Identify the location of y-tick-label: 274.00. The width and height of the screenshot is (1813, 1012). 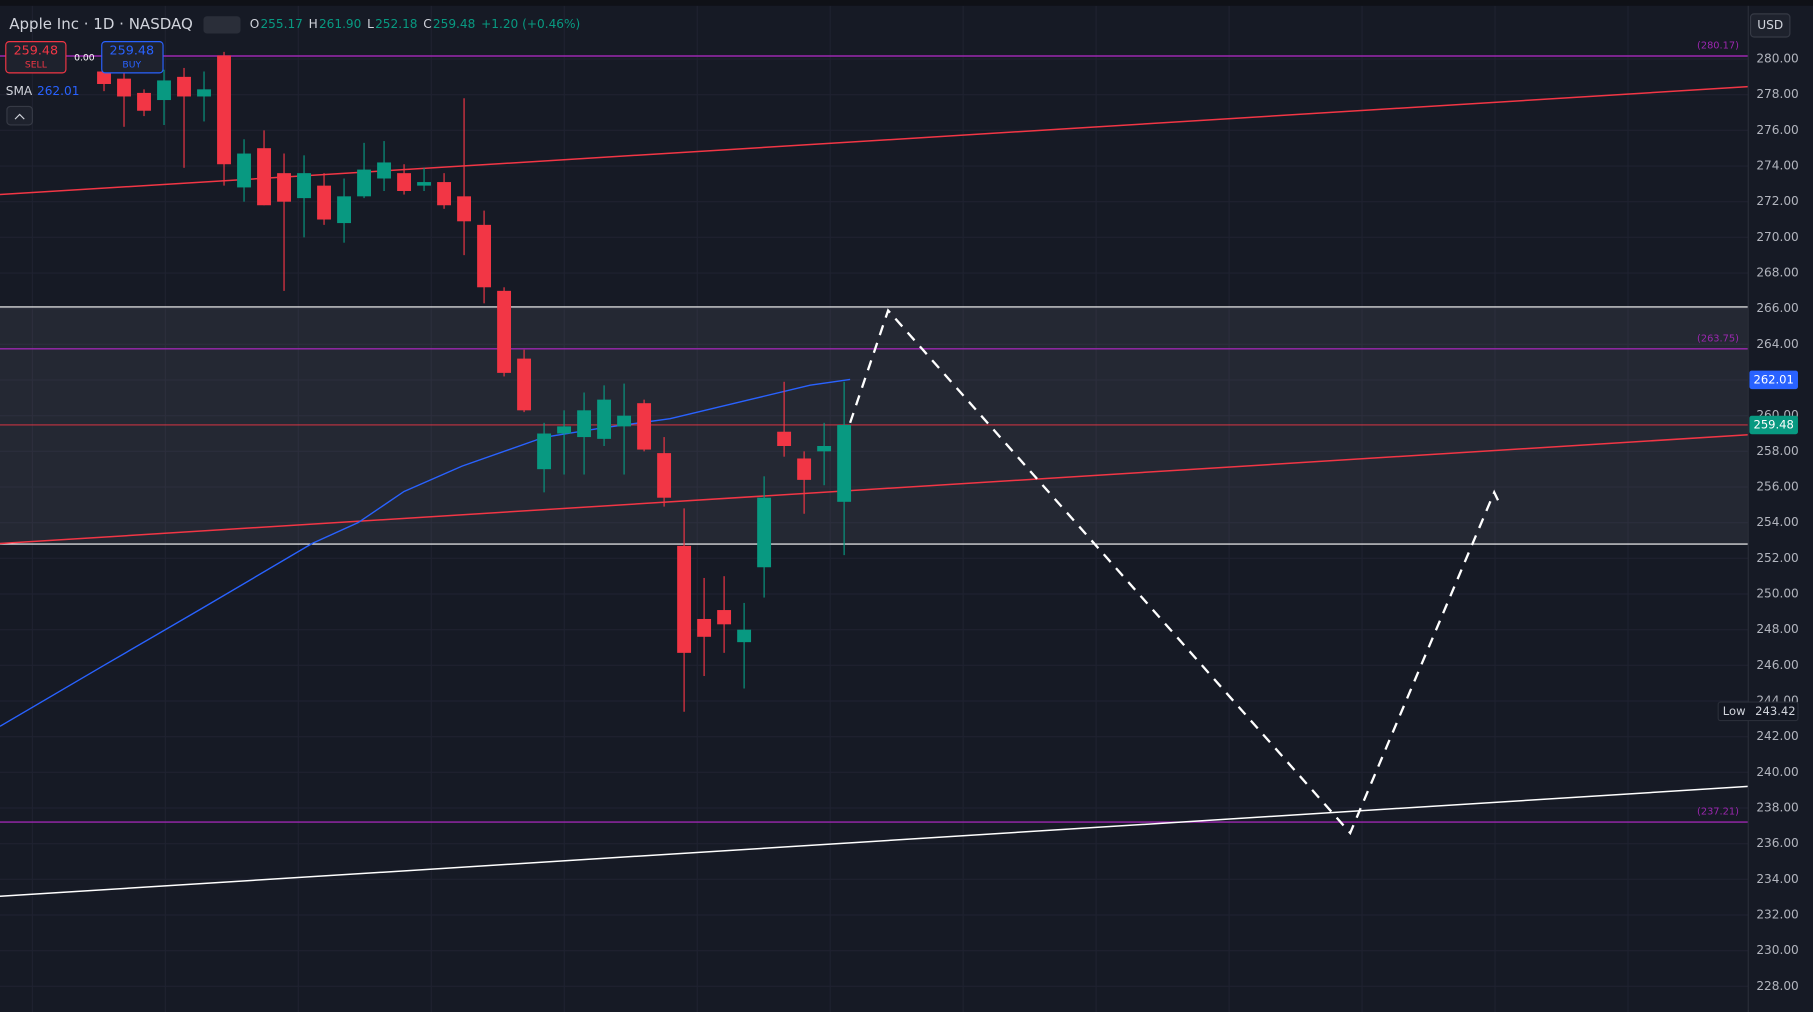
(1777, 166).